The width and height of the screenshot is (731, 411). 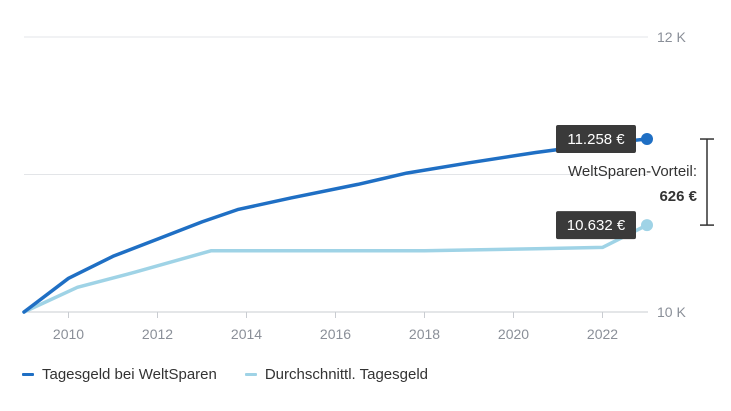 I want to click on x-tick-label-1: 2012, so click(x=157, y=334).